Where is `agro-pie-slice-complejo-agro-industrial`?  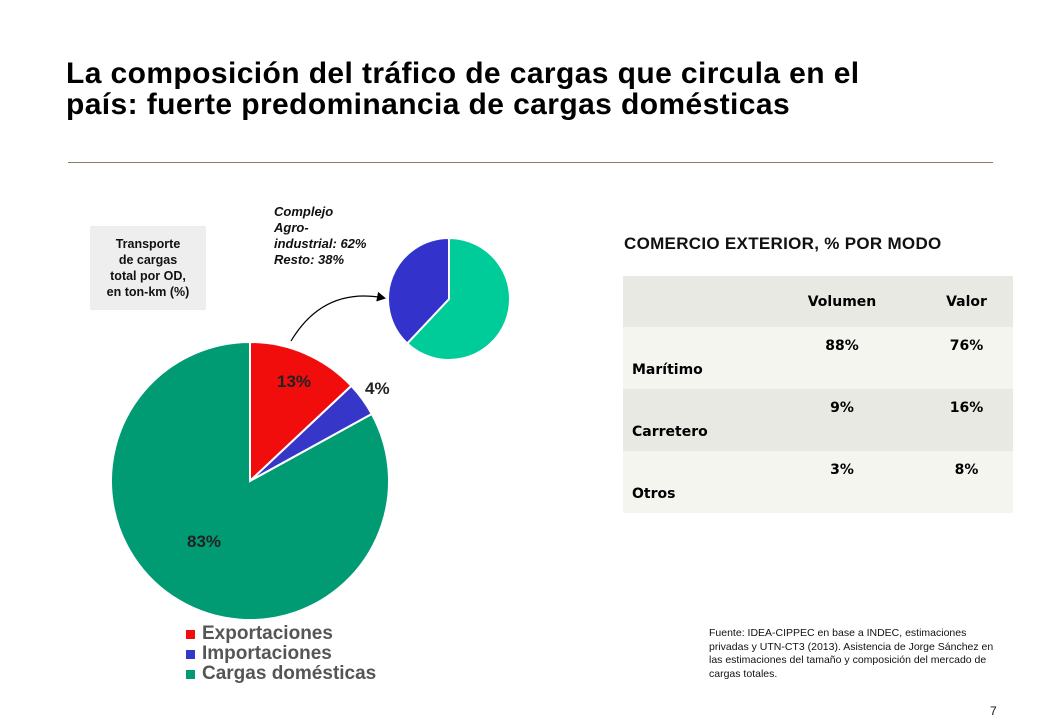 agro-pie-slice-complejo-agro-industrial is located at coordinates (458, 298).